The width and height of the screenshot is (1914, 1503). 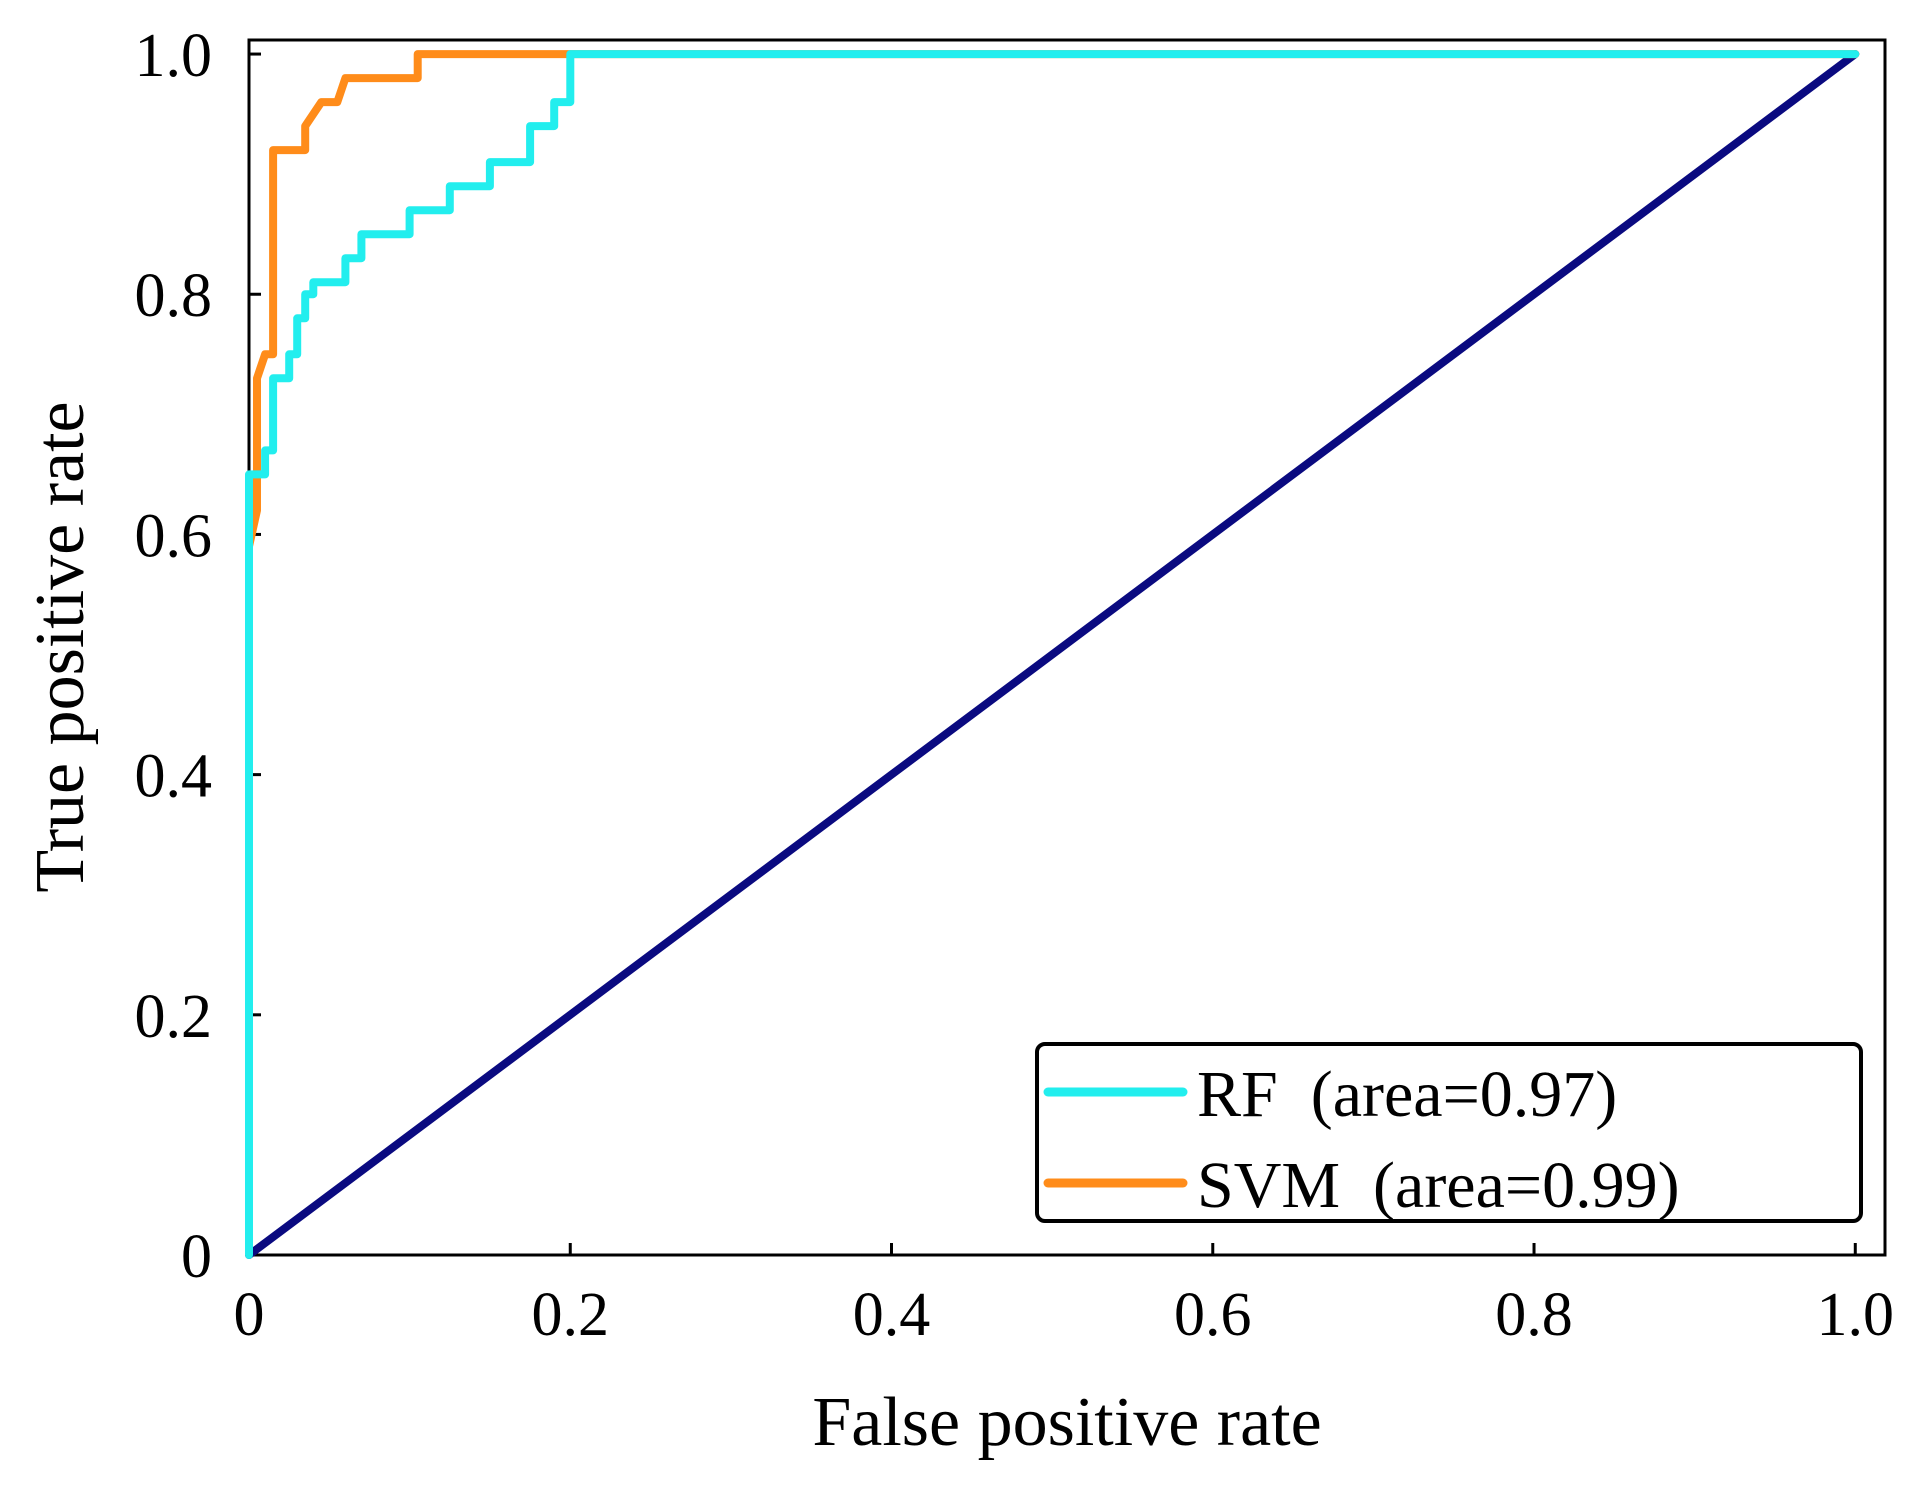 What do you see at coordinates (1534, 1315) in the screenshot?
I see `x-tick-label: 0.8` at bounding box center [1534, 1315].